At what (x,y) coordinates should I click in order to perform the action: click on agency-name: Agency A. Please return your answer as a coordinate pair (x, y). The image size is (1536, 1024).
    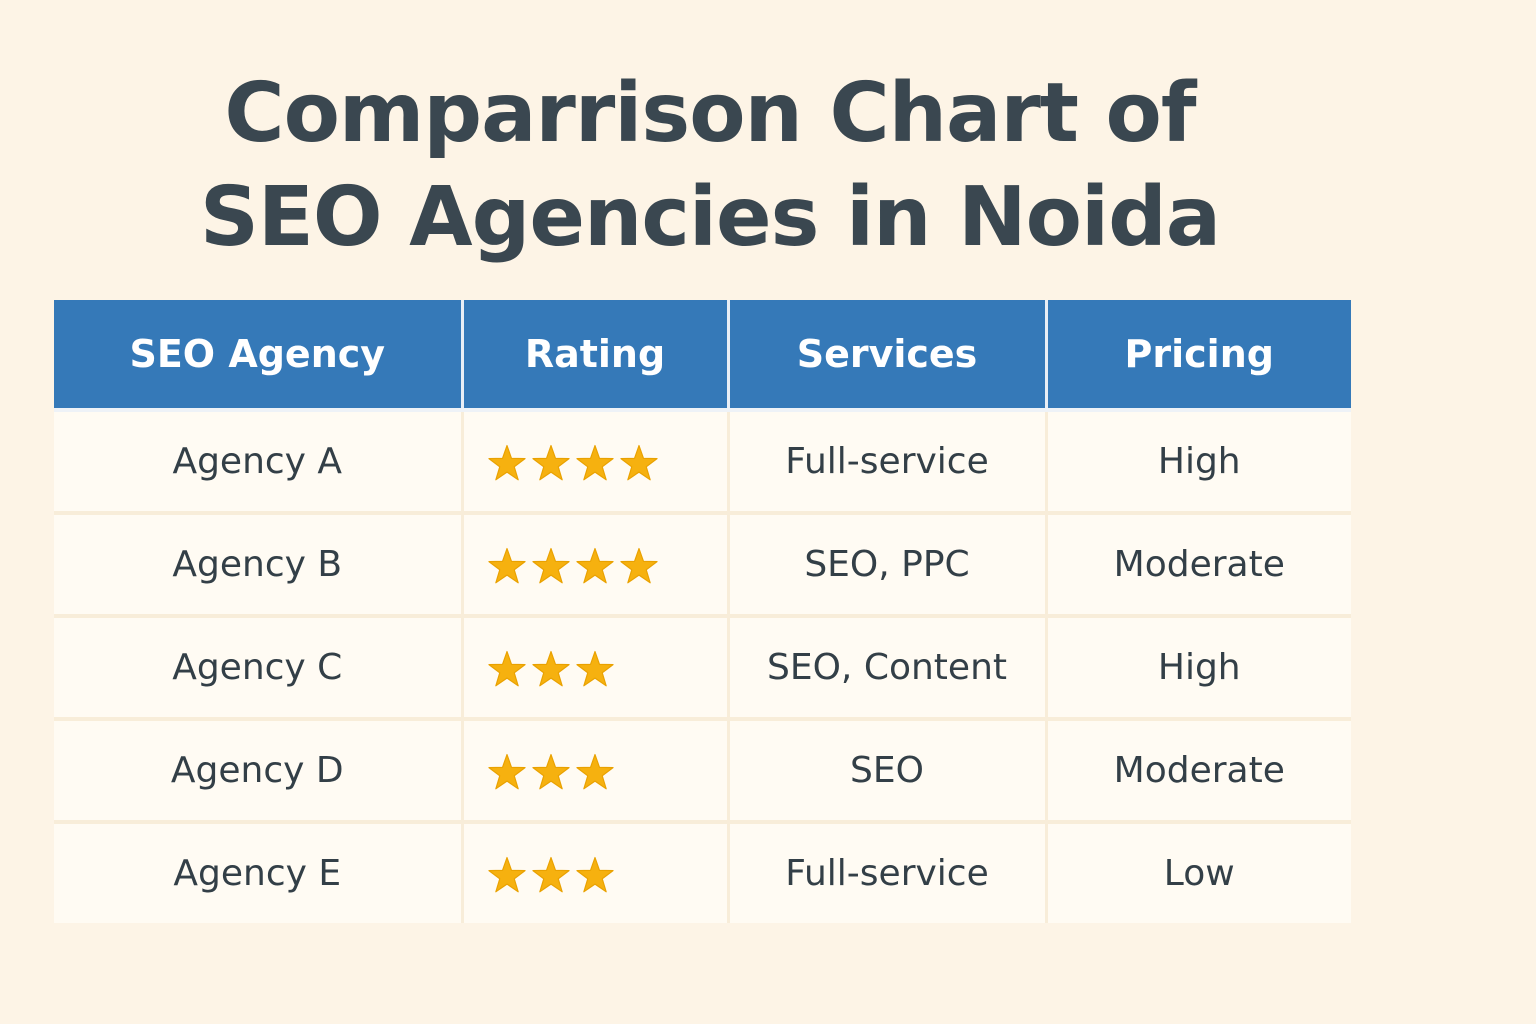
    Looking at the image, I should click on (258, 462).